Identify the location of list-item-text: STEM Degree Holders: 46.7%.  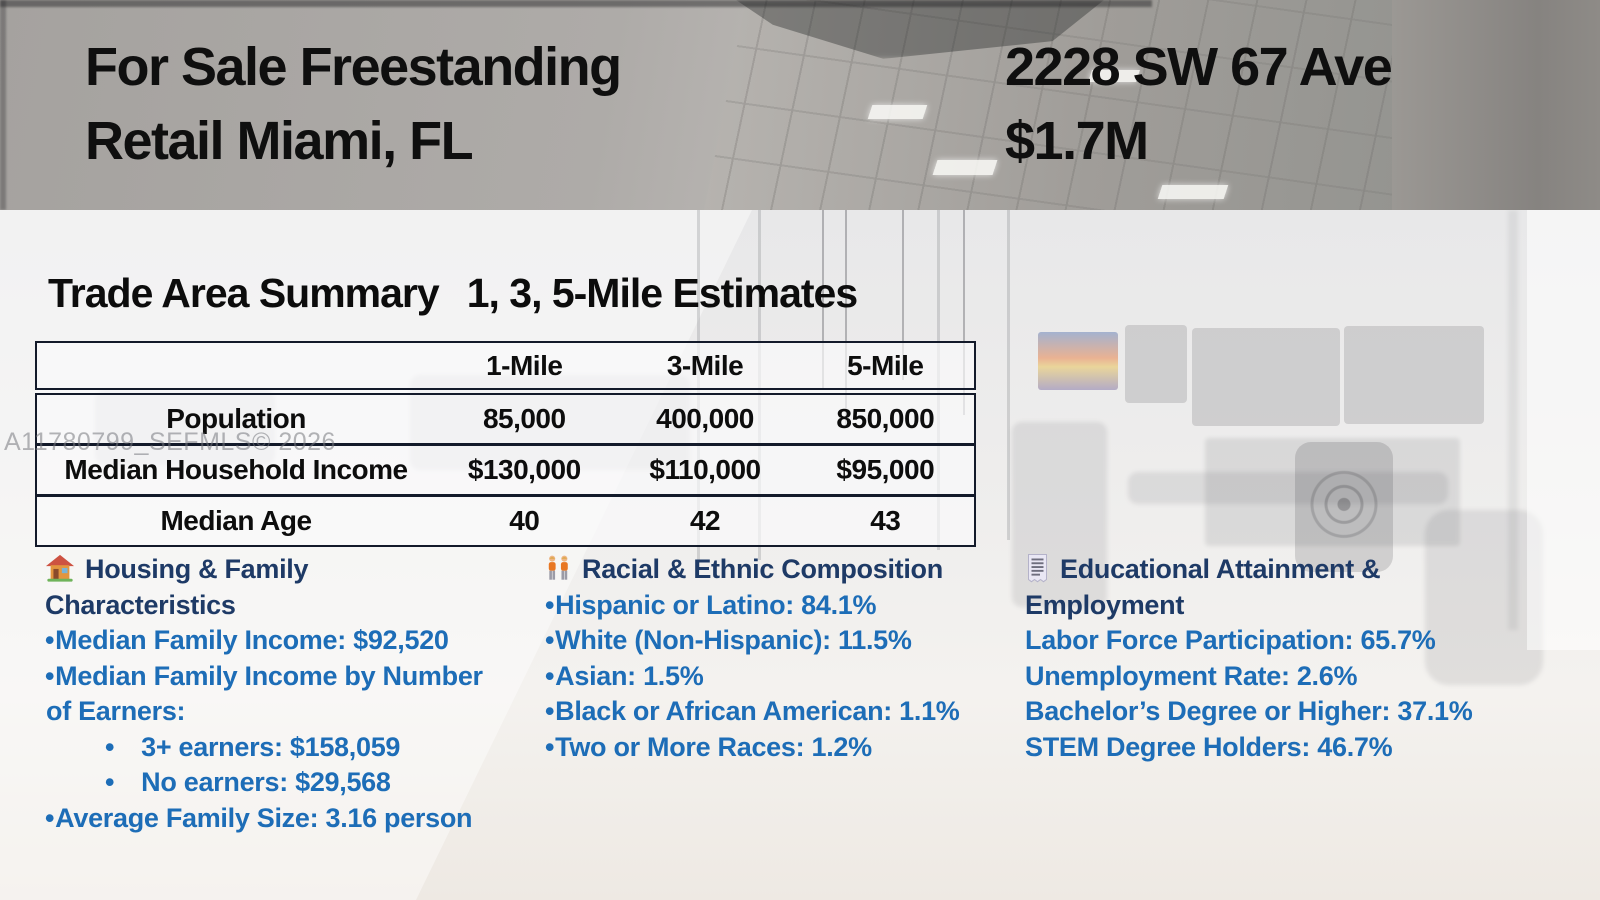
(1209, 746).